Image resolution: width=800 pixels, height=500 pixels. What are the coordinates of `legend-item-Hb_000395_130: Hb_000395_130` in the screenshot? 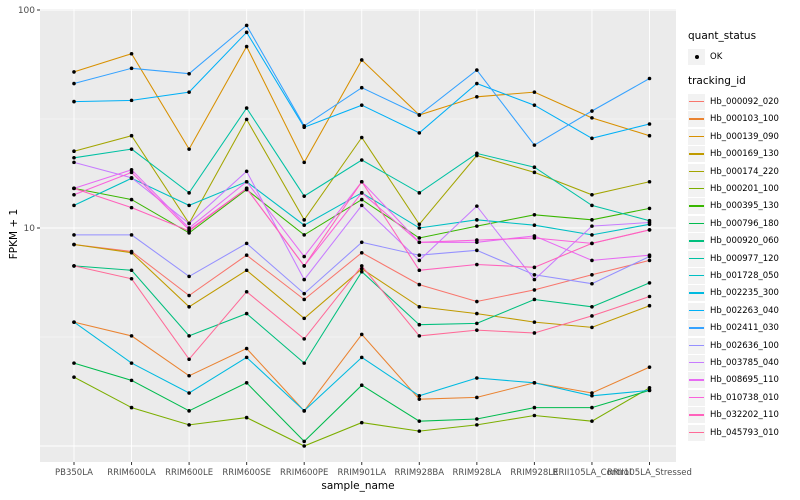 It's located at (743, 206).